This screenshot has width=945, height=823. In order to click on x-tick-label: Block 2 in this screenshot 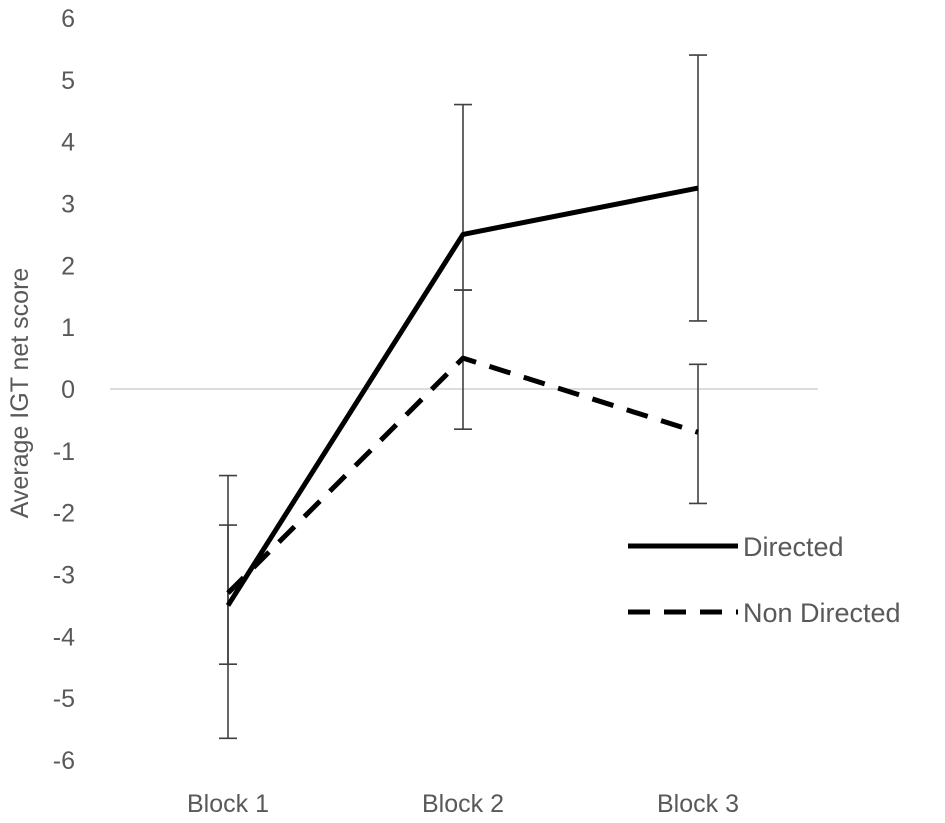, I will do `click(463, 804)`.